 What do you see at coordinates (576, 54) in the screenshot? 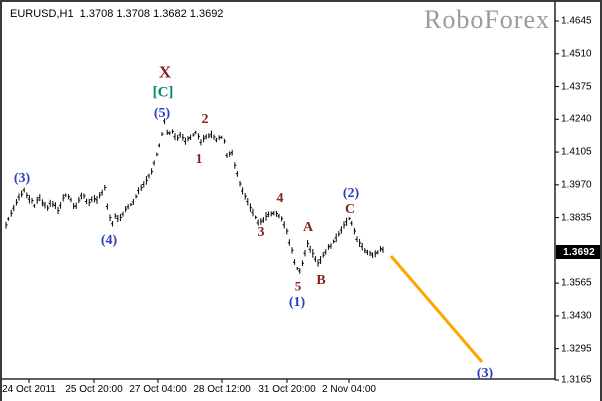
I see `y-axis-label: 1.4510` at bounding box center [576, 54].